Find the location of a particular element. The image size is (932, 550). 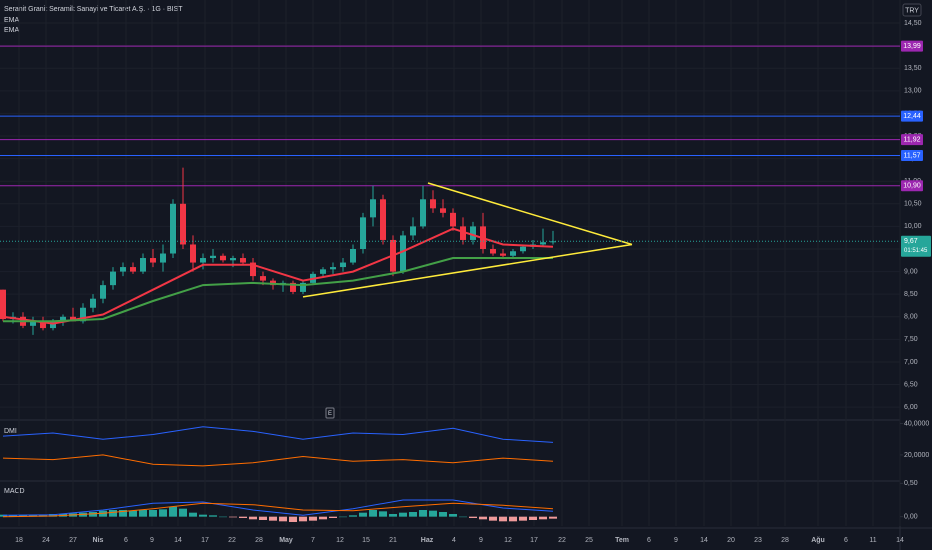

level-label: 10,90 is located at coordinates (912, 186).